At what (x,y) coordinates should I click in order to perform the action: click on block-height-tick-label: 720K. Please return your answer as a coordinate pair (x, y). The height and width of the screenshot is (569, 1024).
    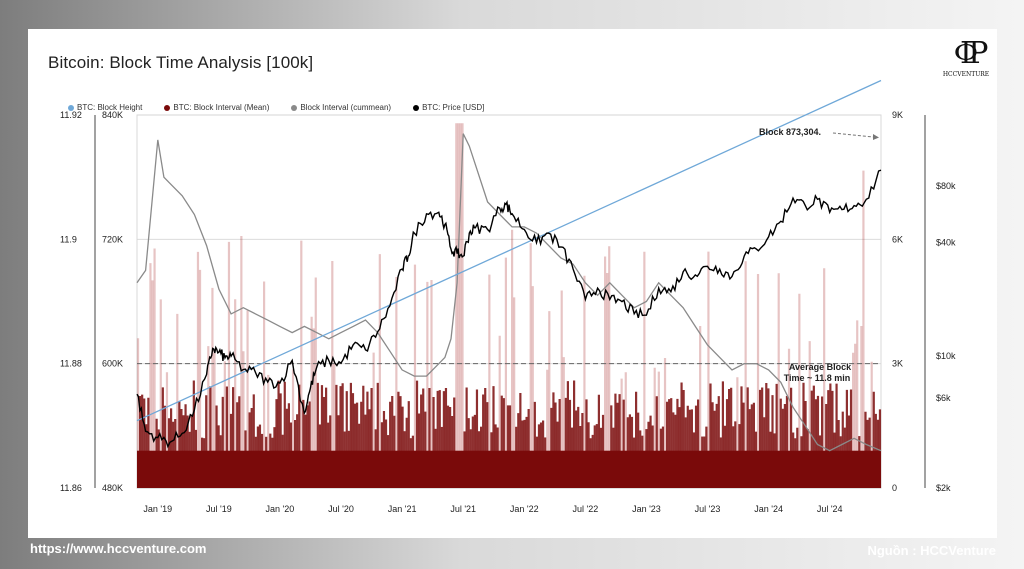
    Looking at the image, I should click on (112, 239).